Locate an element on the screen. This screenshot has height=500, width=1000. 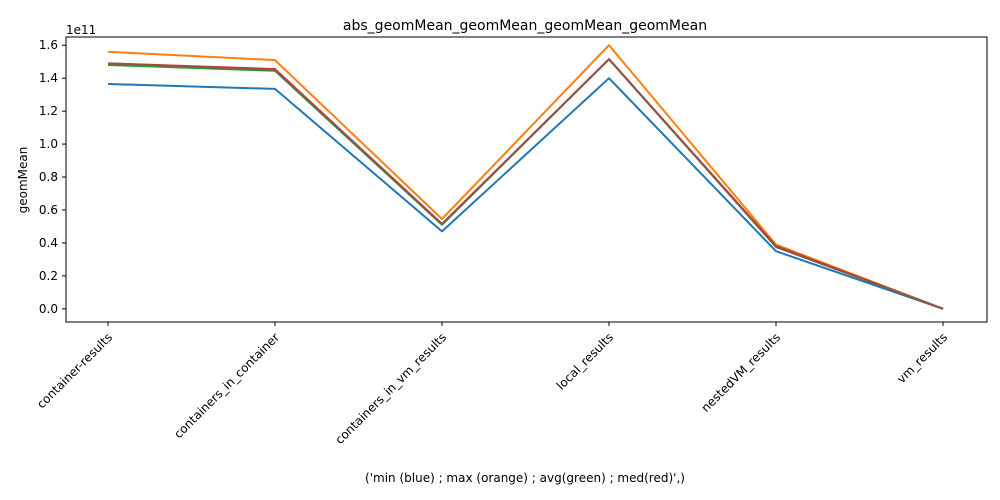
y-tick-label: 1.4 is located at coordinates (48, 78).